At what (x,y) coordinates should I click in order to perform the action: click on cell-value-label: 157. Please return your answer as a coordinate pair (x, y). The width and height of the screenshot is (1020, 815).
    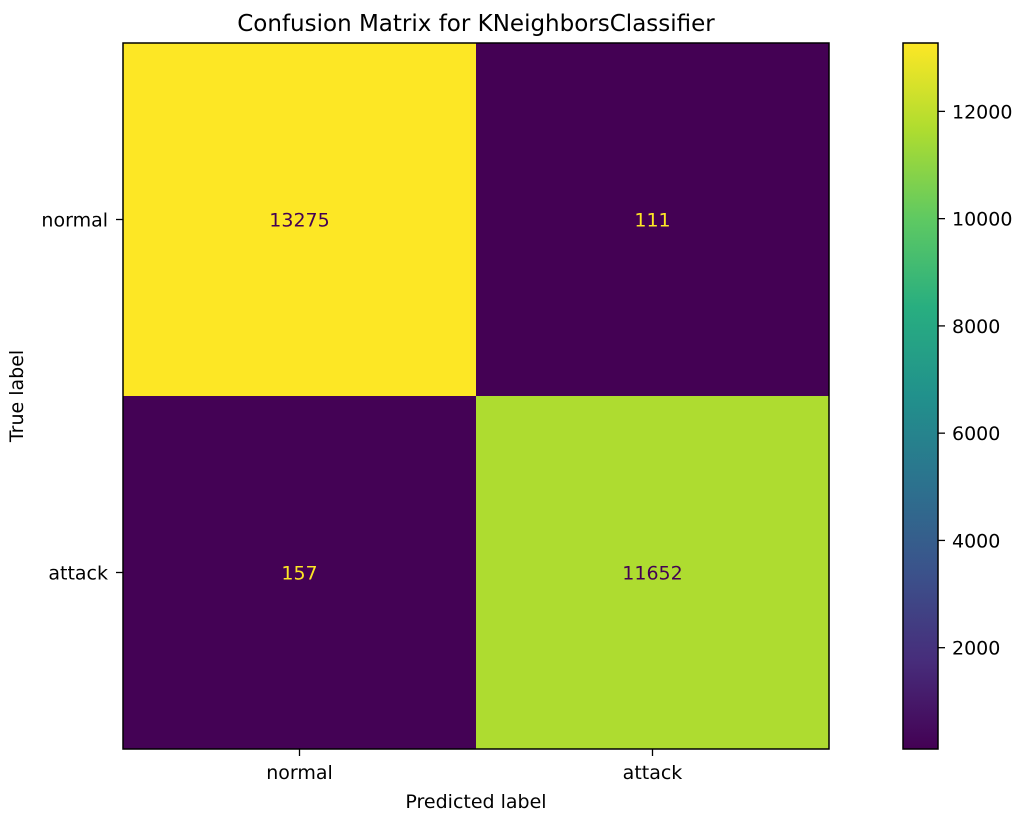
    Looking at the image, I should click on (299, 574).